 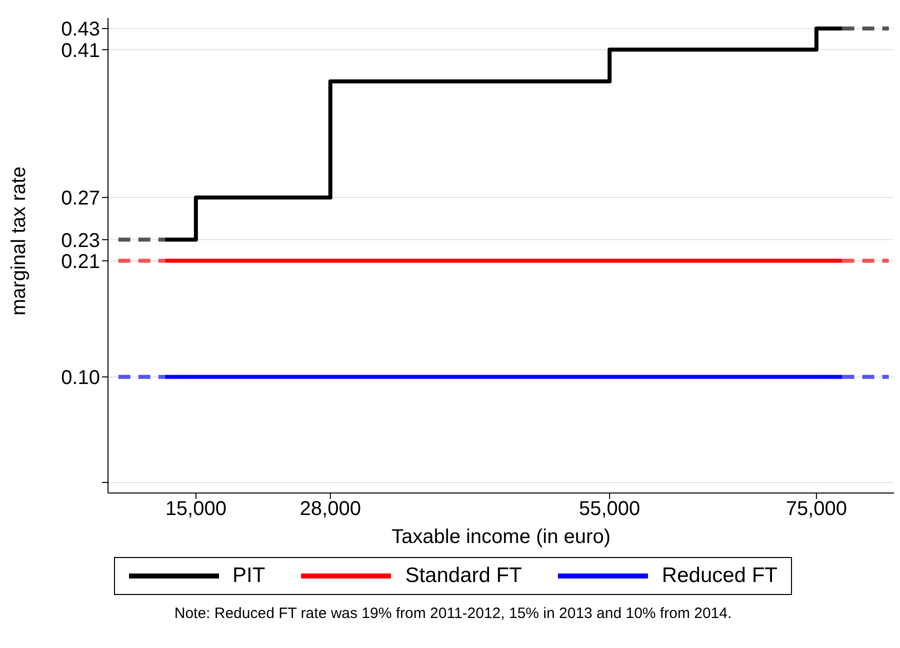 I want to click on legend-label: Reduced FT, so click(x=720, y=576).